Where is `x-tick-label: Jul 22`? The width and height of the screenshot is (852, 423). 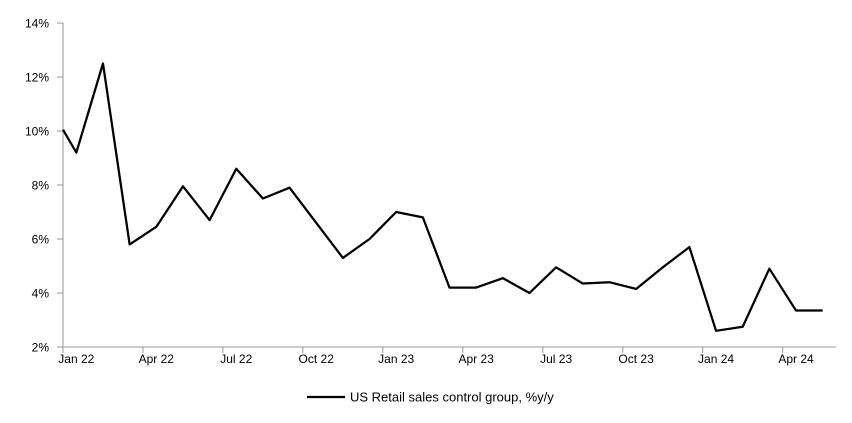 x-tick-label: Jul 22 is located at coordinates (236, 359).